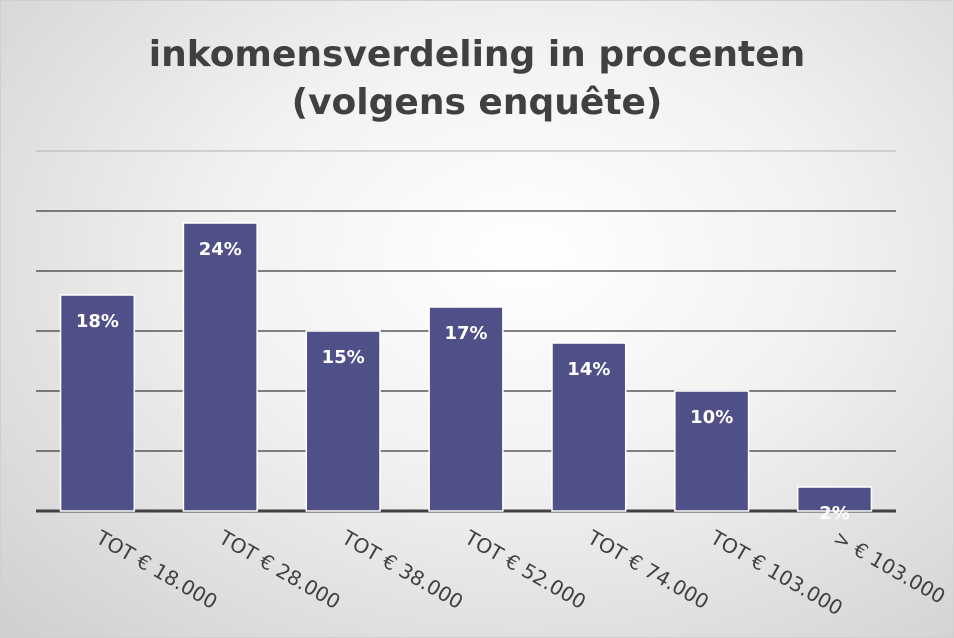 The height and width of the screenshot is (638, 954). What do you see at coordinates (402, 569) in the screenshot?
I see `x-tick-label: TOT € 38.000` at bounding box center [402, 569].